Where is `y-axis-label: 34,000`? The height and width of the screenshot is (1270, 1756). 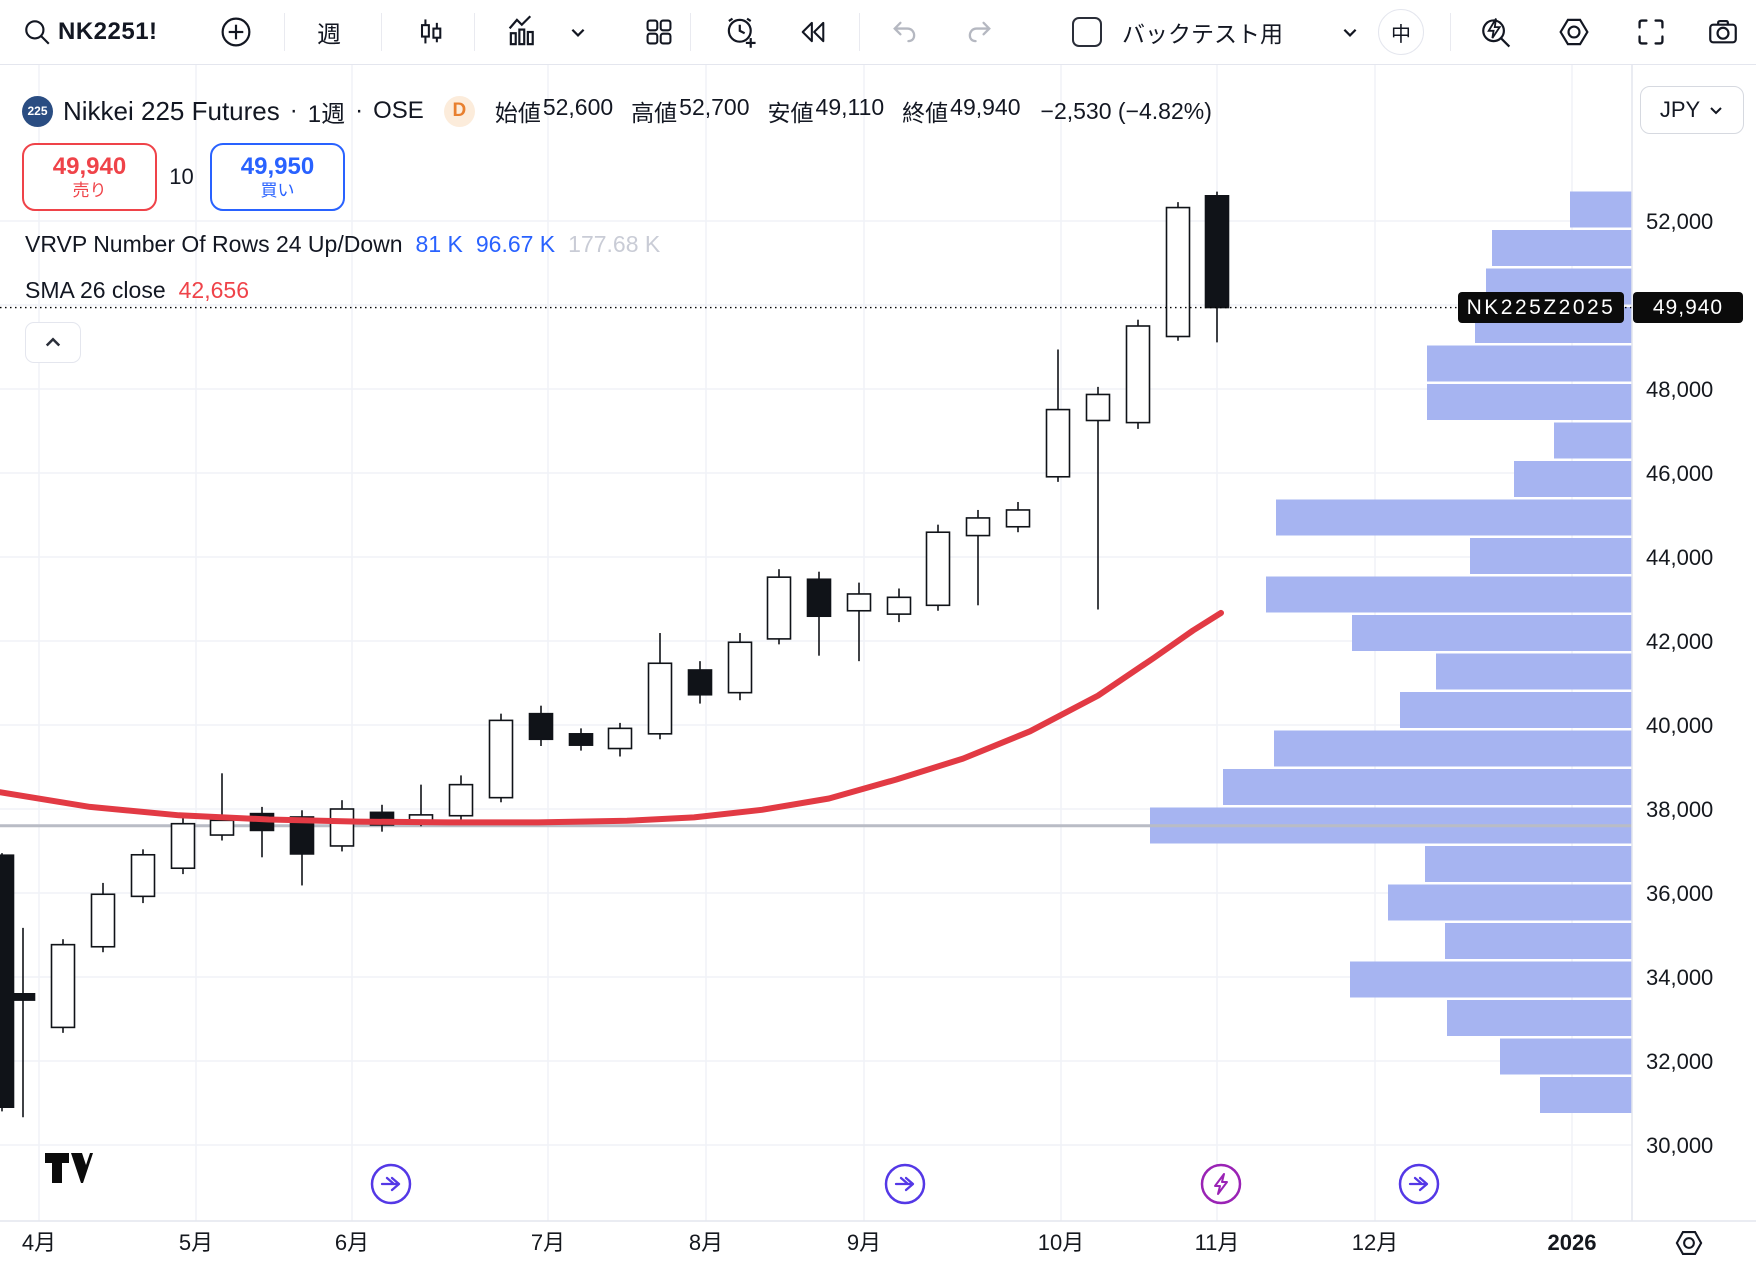 y-axis-label: 34,000 is located at coordinates (1679, 977).